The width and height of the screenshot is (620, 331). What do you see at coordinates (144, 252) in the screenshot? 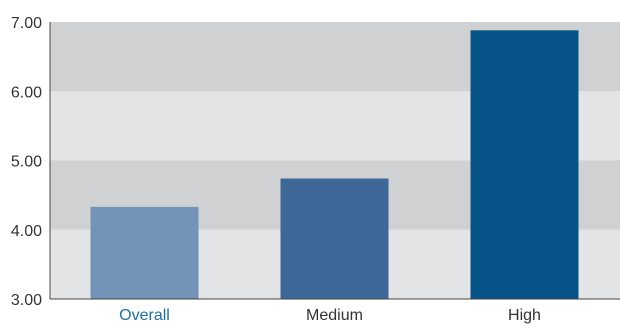
I see `bar-overall` at bounding box center [144, 252].